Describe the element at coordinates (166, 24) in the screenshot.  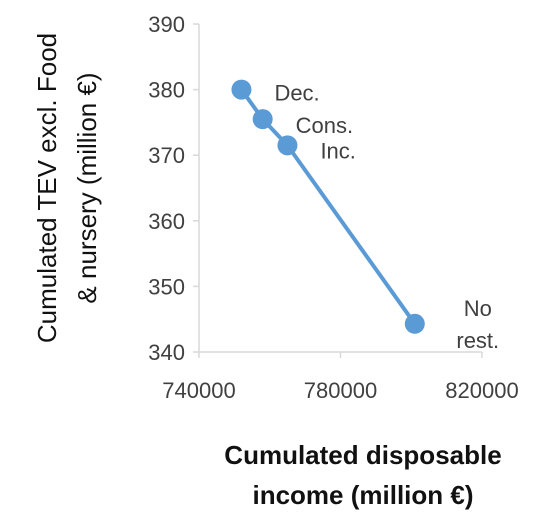
I see `y-tick-label: 390` at that location.